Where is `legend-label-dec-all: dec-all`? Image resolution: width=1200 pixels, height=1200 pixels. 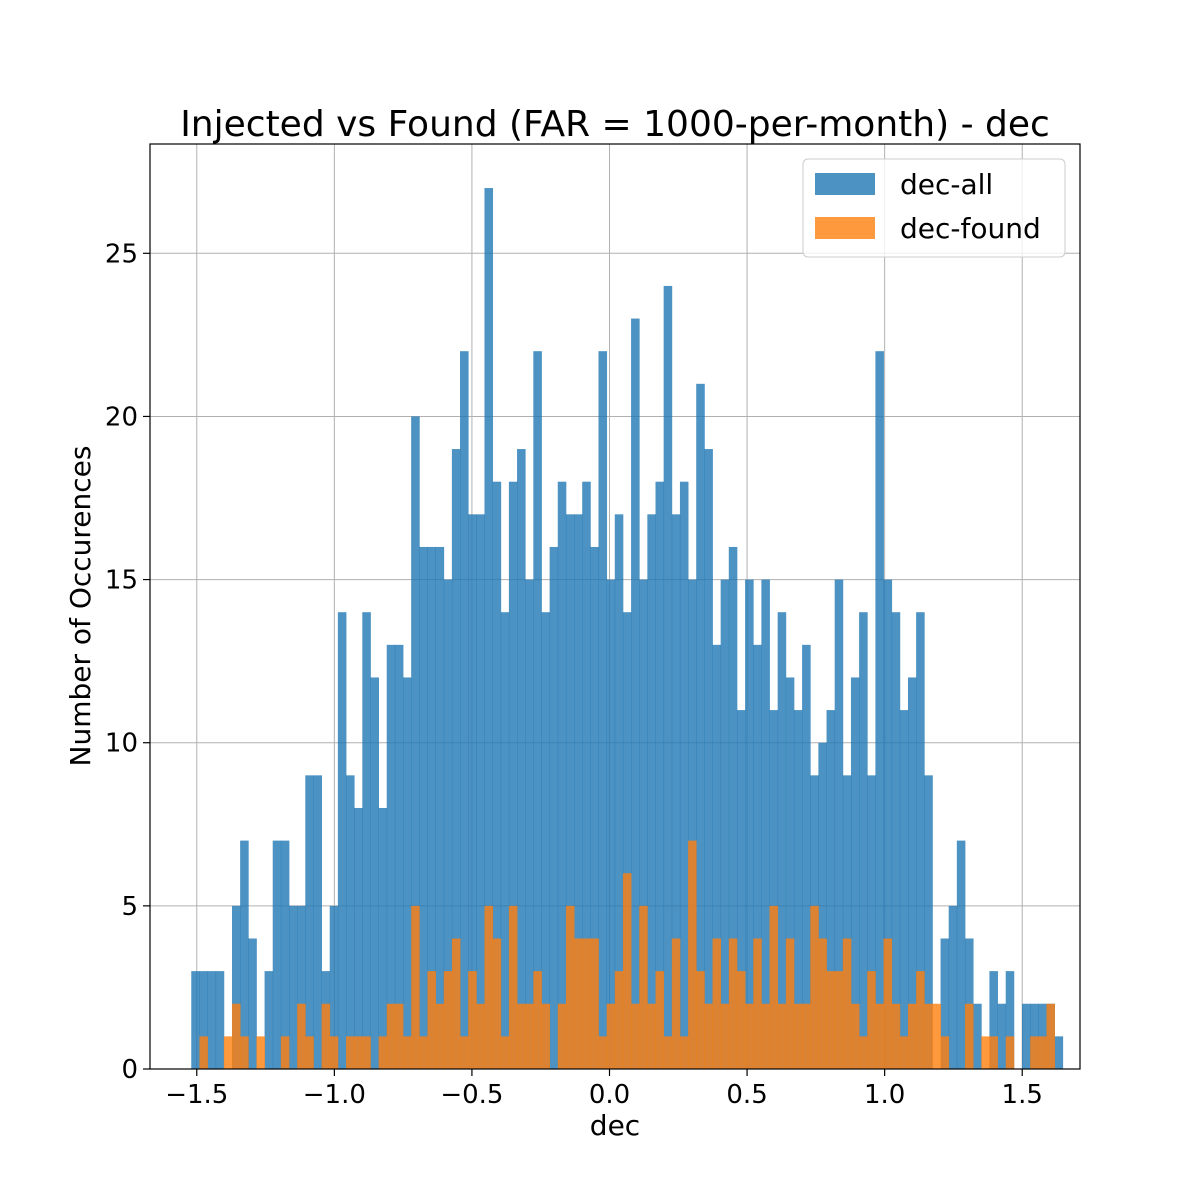
legend-label-dec-all: dec-all is located at coordinates (946, 184).